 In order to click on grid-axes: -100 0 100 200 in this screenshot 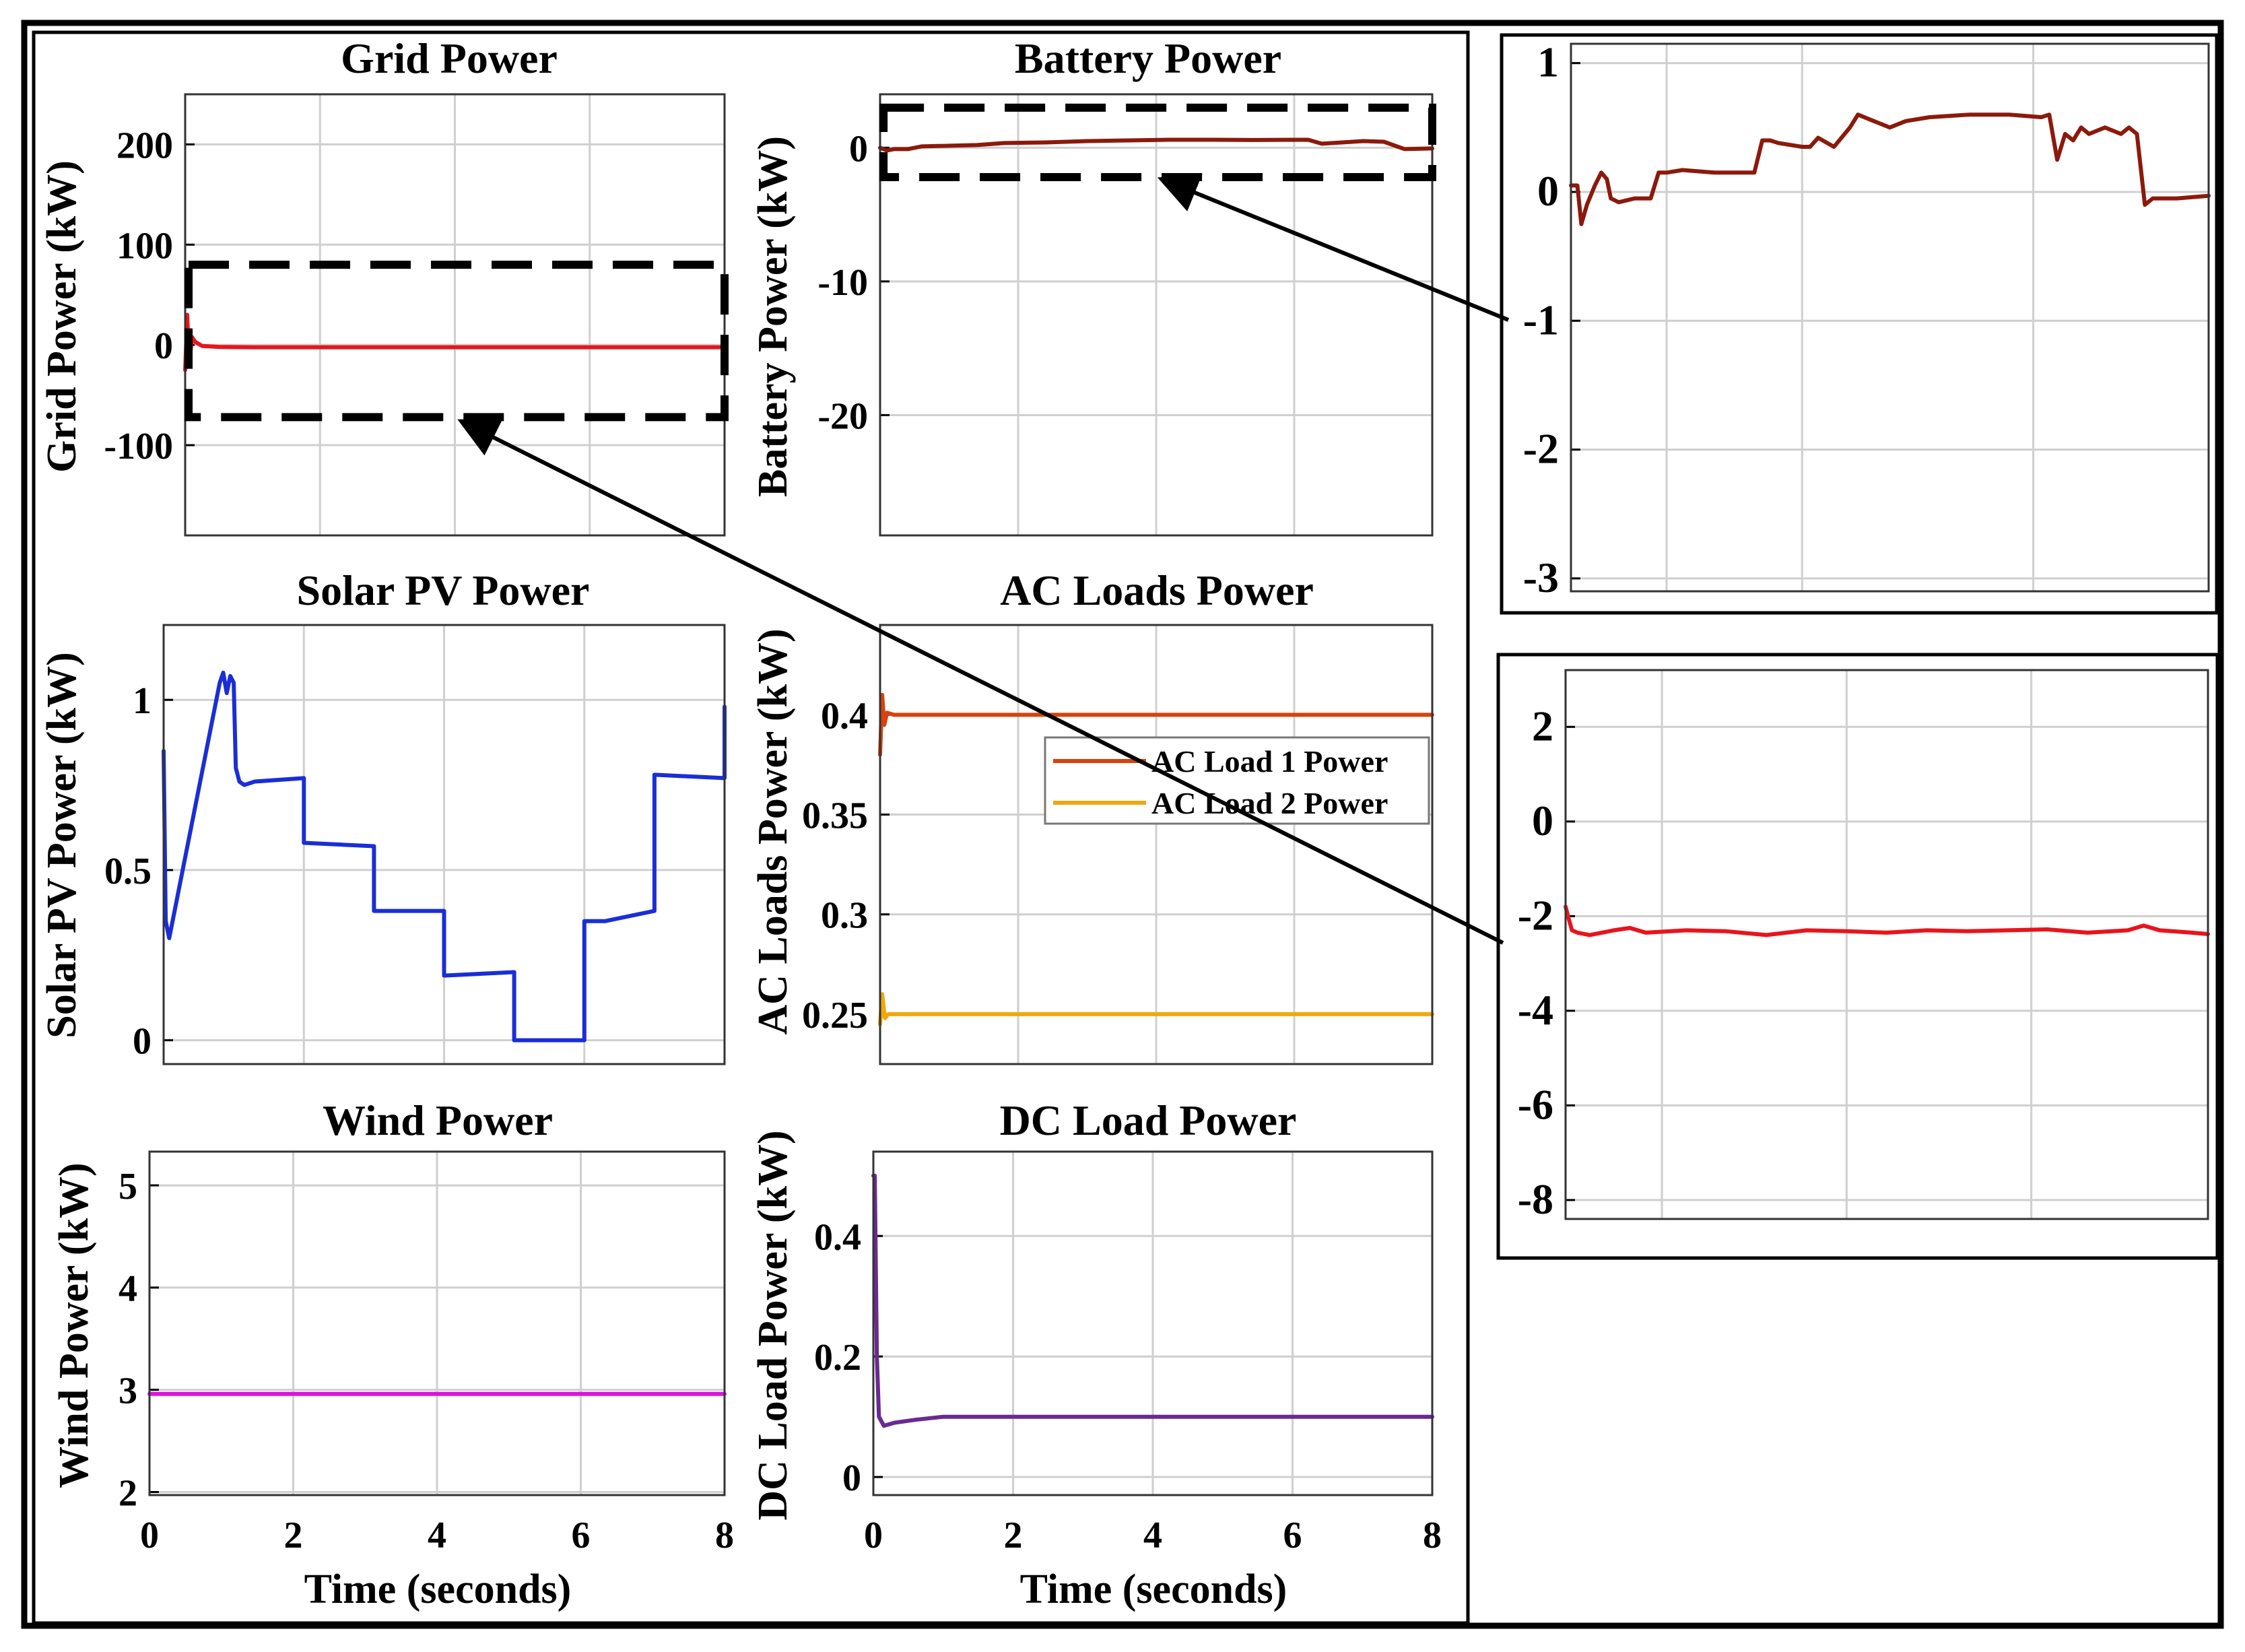, I will do `click(416, 315)`.